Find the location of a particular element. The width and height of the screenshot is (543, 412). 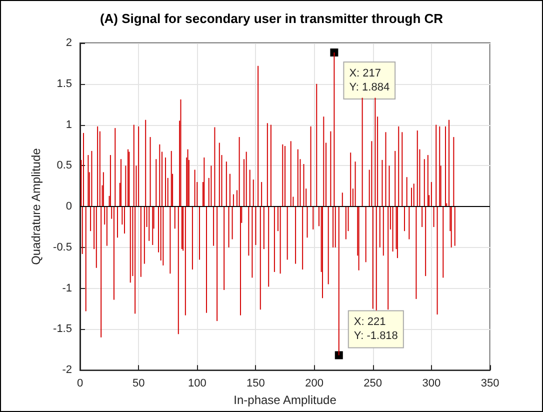

x-tick-label: 0 is located at coordinates (80, 384).